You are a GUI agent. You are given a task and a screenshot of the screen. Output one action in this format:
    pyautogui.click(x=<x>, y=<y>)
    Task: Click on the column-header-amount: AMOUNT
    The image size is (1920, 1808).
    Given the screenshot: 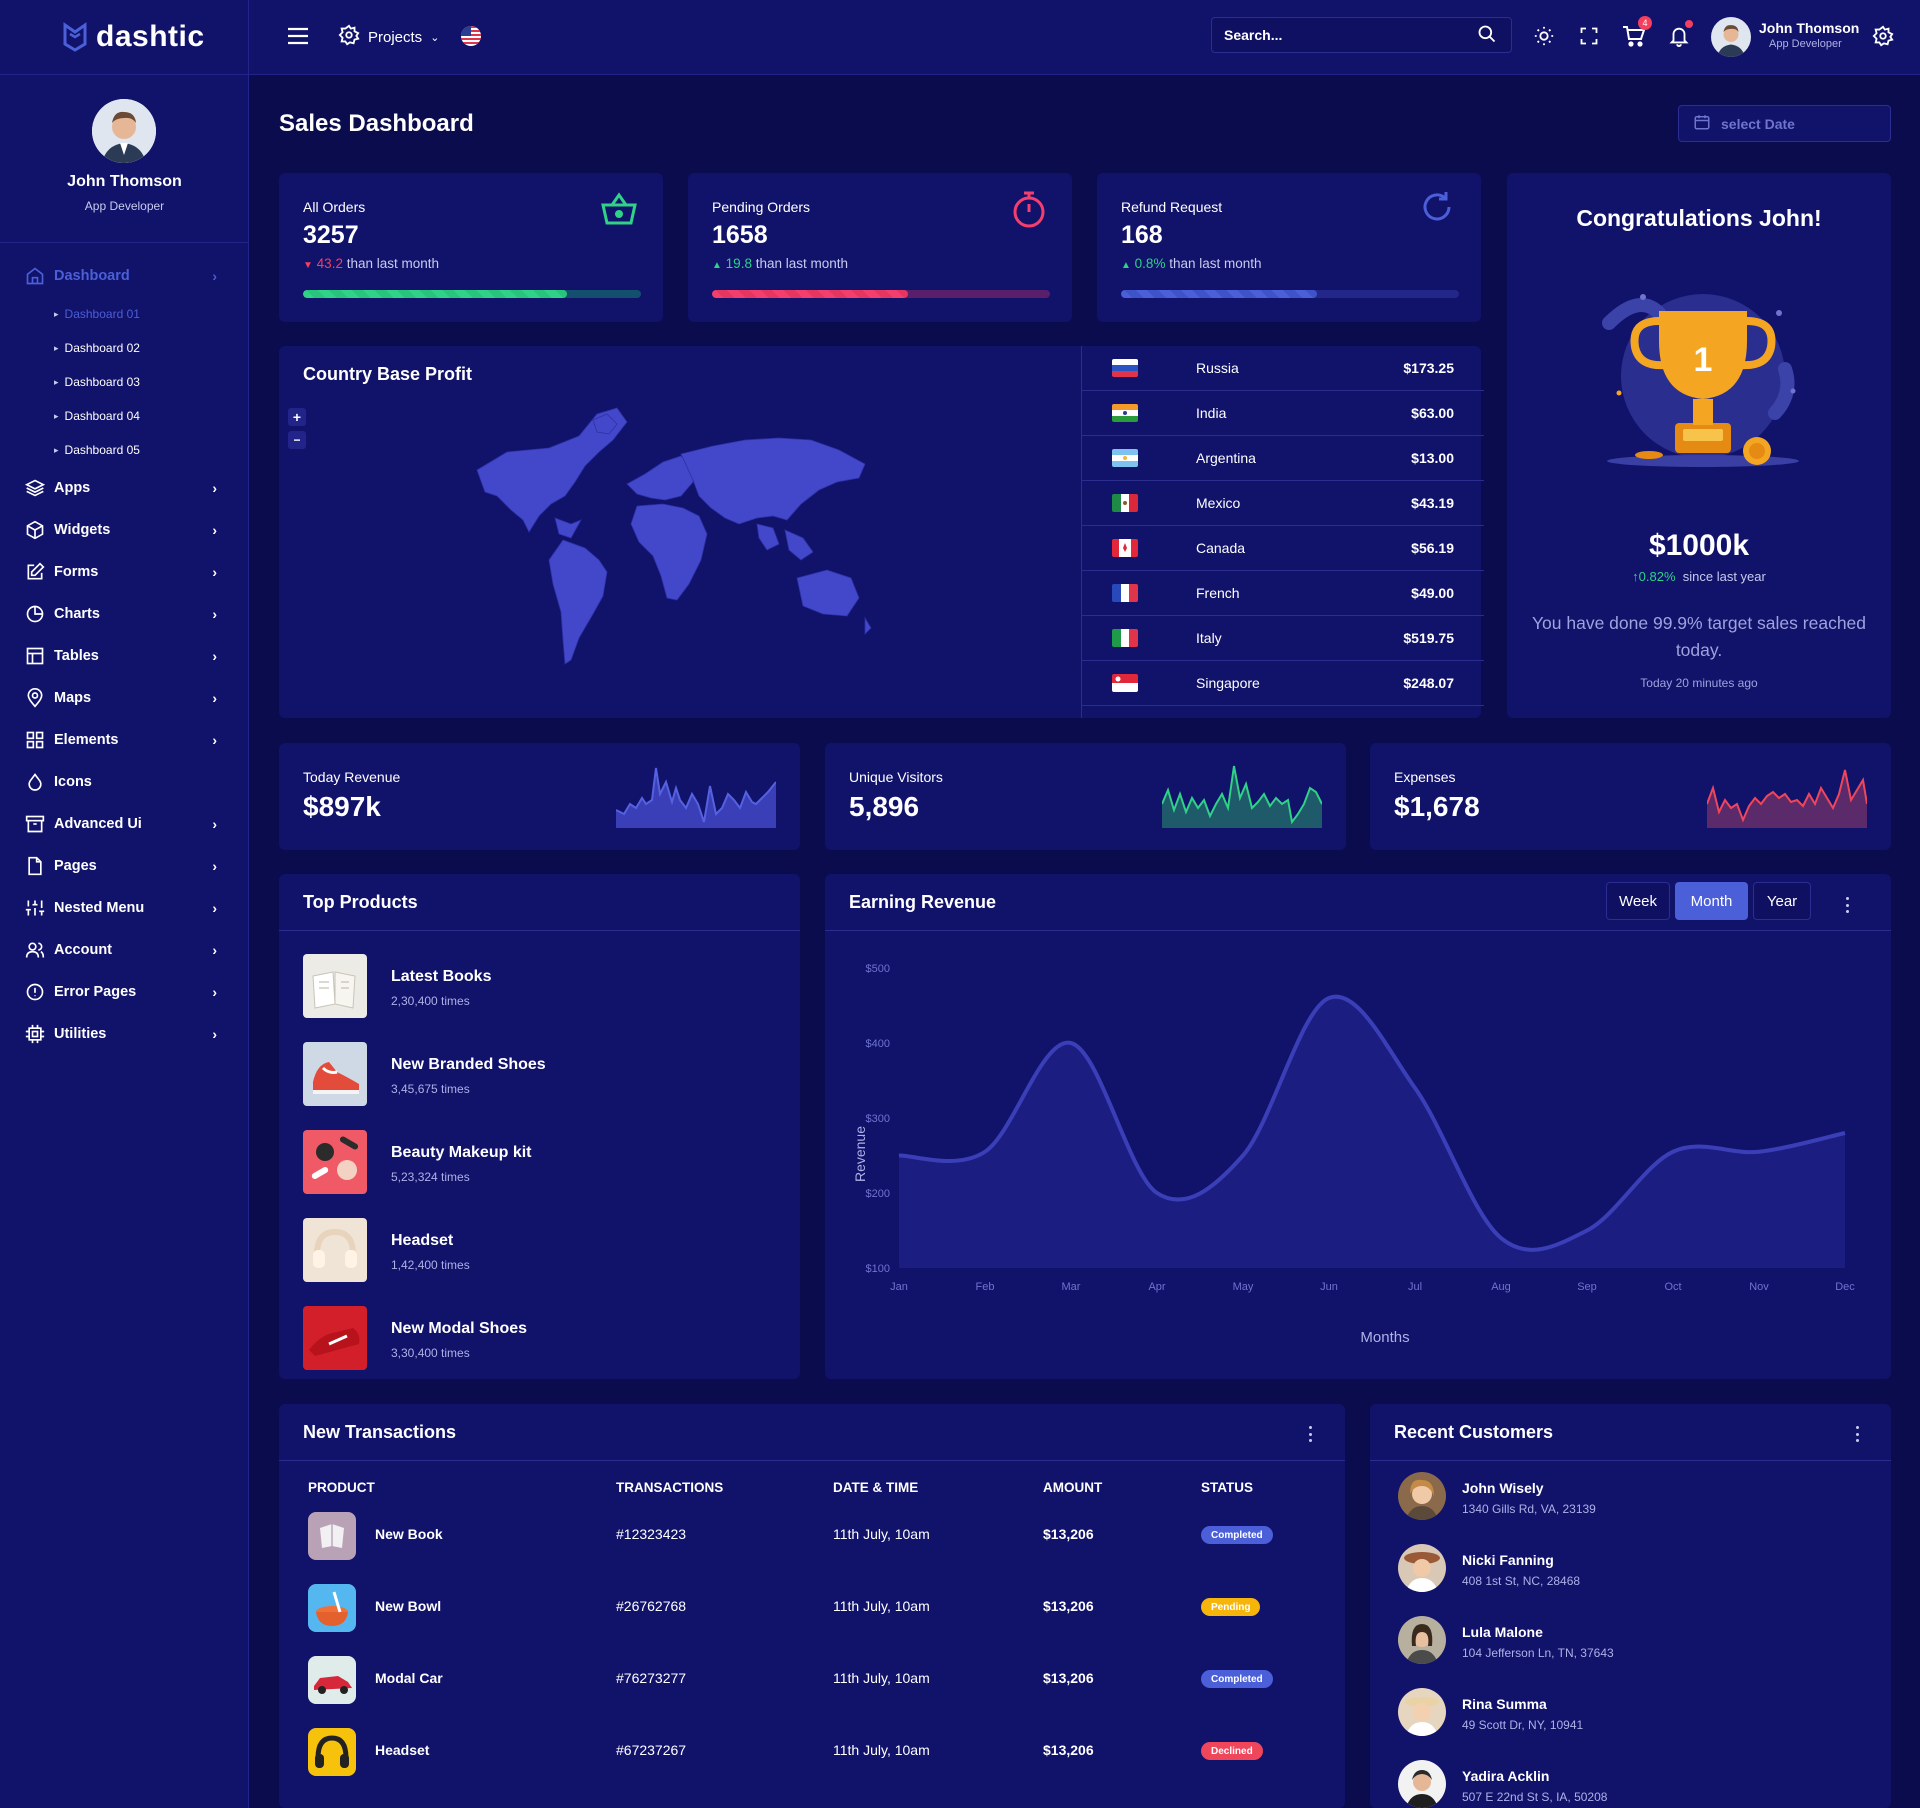 What is the action you would take?
    pyautogui.click(x=1073, y=1487)
    